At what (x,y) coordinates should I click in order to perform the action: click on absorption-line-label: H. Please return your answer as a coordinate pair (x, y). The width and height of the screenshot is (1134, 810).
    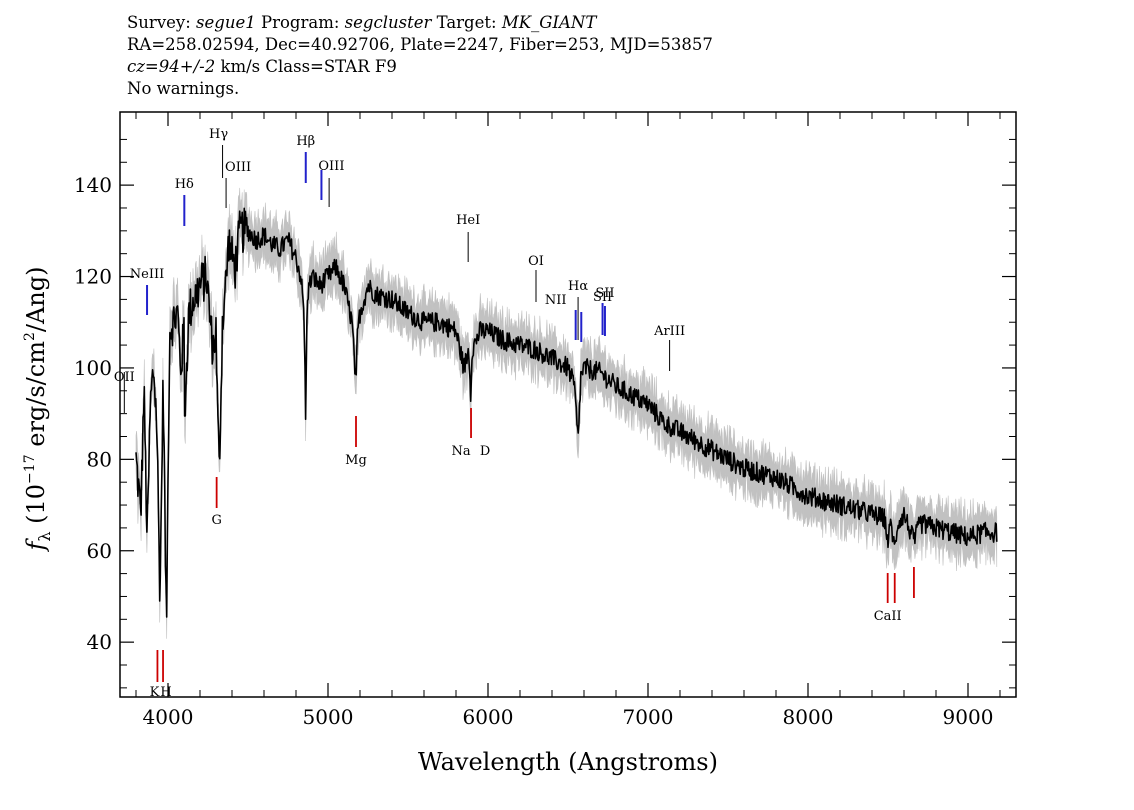
    Looking at the image, I should click on (165, 692).